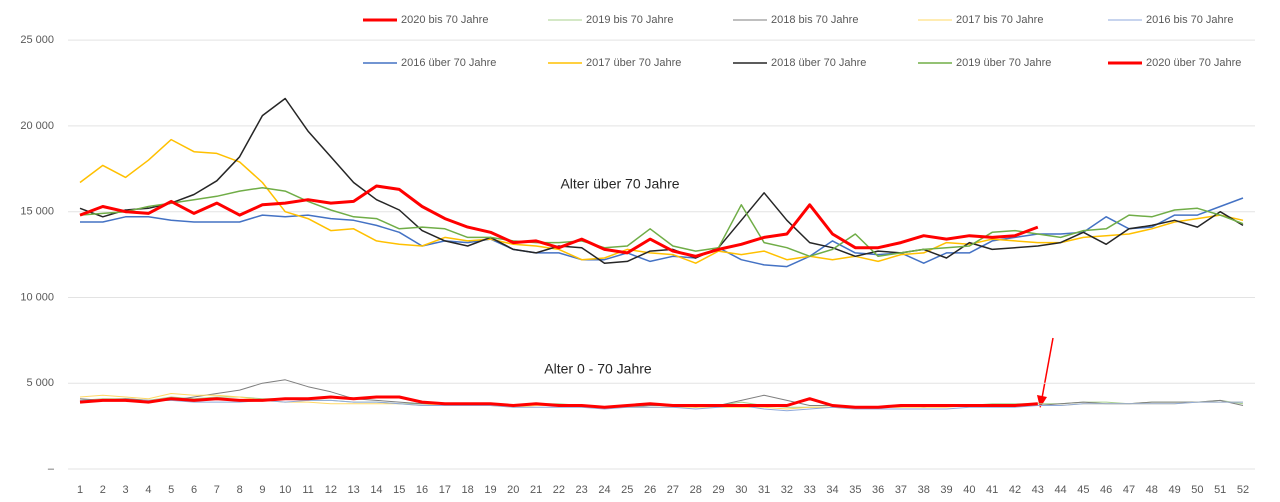  What do you see at coordinates (1220, 490) in the screenshot?
I see `x-tick-label: 51` at bounding box center [1220, 490].